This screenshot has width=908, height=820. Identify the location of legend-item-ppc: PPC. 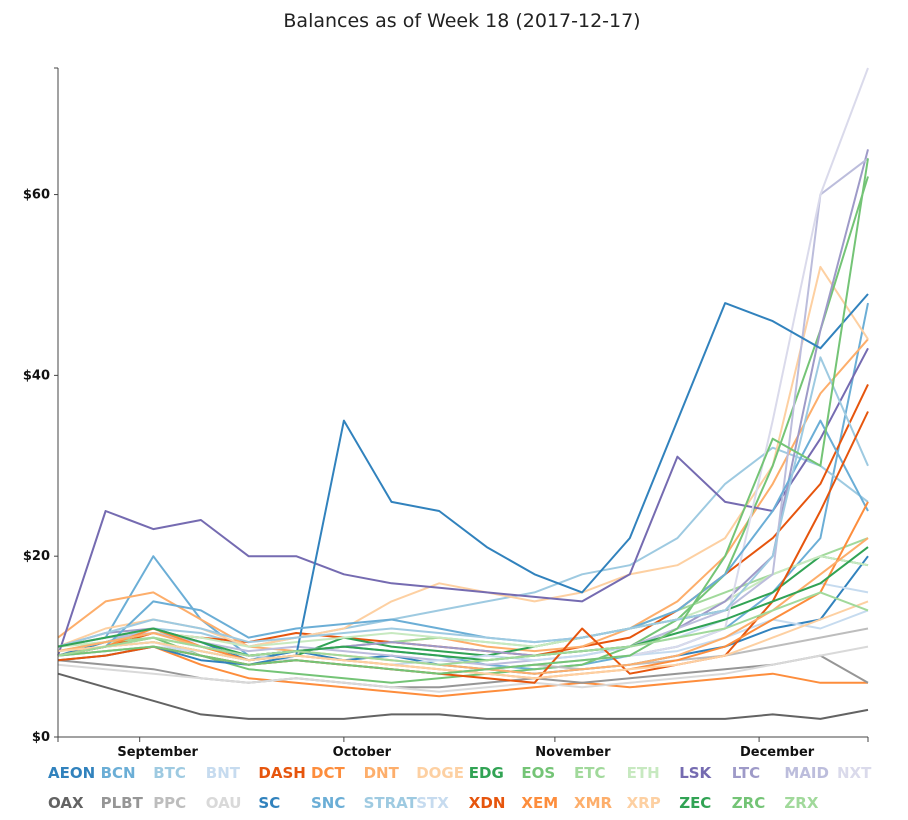
(169, 803).